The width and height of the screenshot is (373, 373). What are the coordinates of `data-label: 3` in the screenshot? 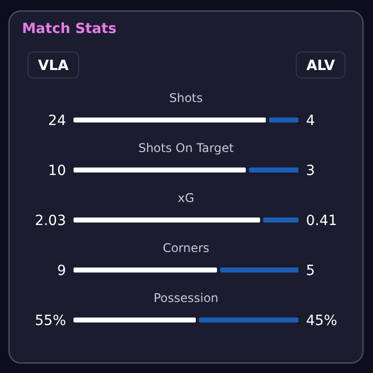 It's located at (310, 171).